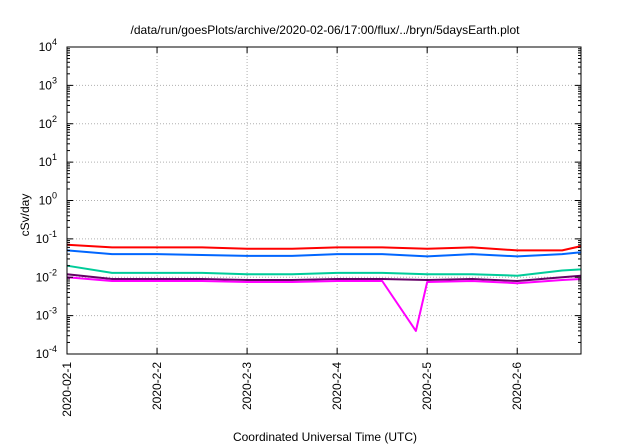 The height and width of the screenshot is (448, 640). I want to click on y-tick-label: 10⁴, so click(48, 45).